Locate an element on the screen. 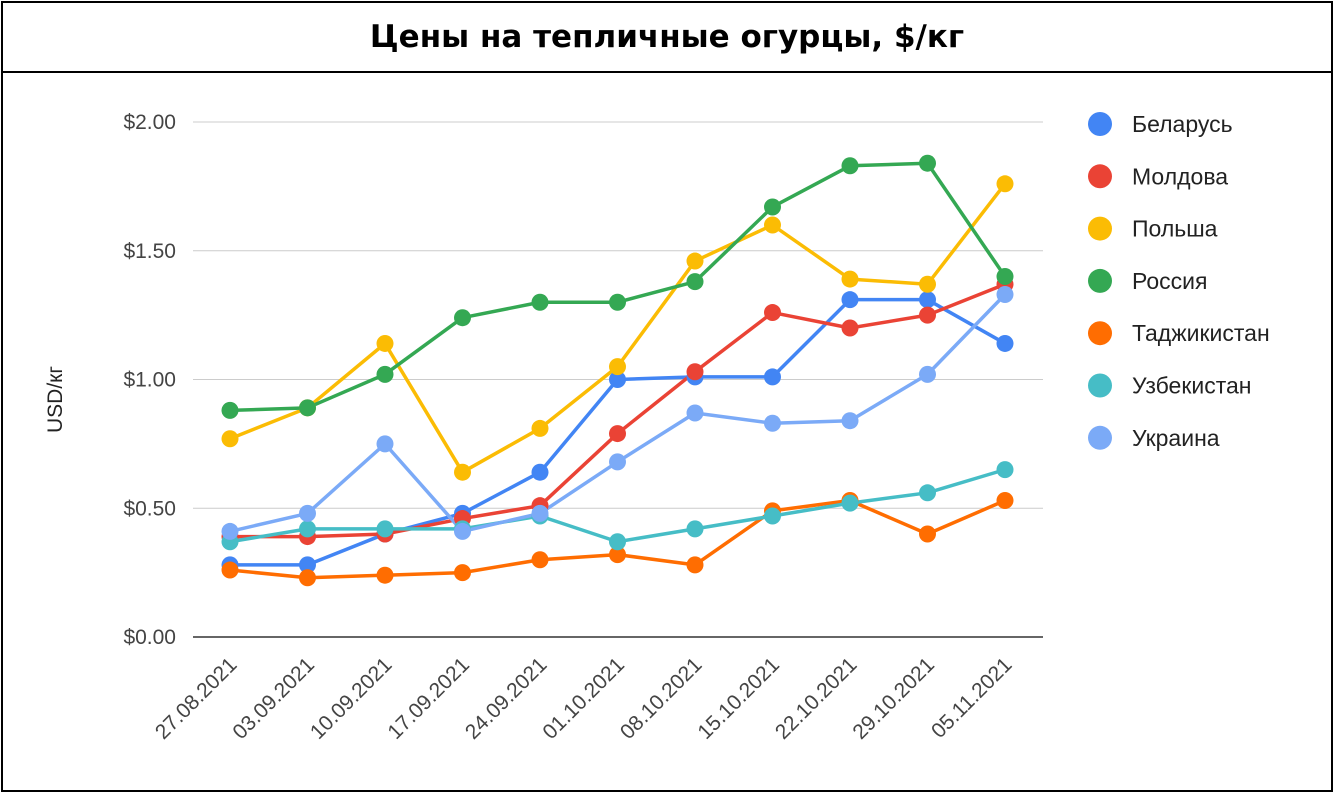  x-tick-label: 01.10.2021 is located at coordinates (583, 698).